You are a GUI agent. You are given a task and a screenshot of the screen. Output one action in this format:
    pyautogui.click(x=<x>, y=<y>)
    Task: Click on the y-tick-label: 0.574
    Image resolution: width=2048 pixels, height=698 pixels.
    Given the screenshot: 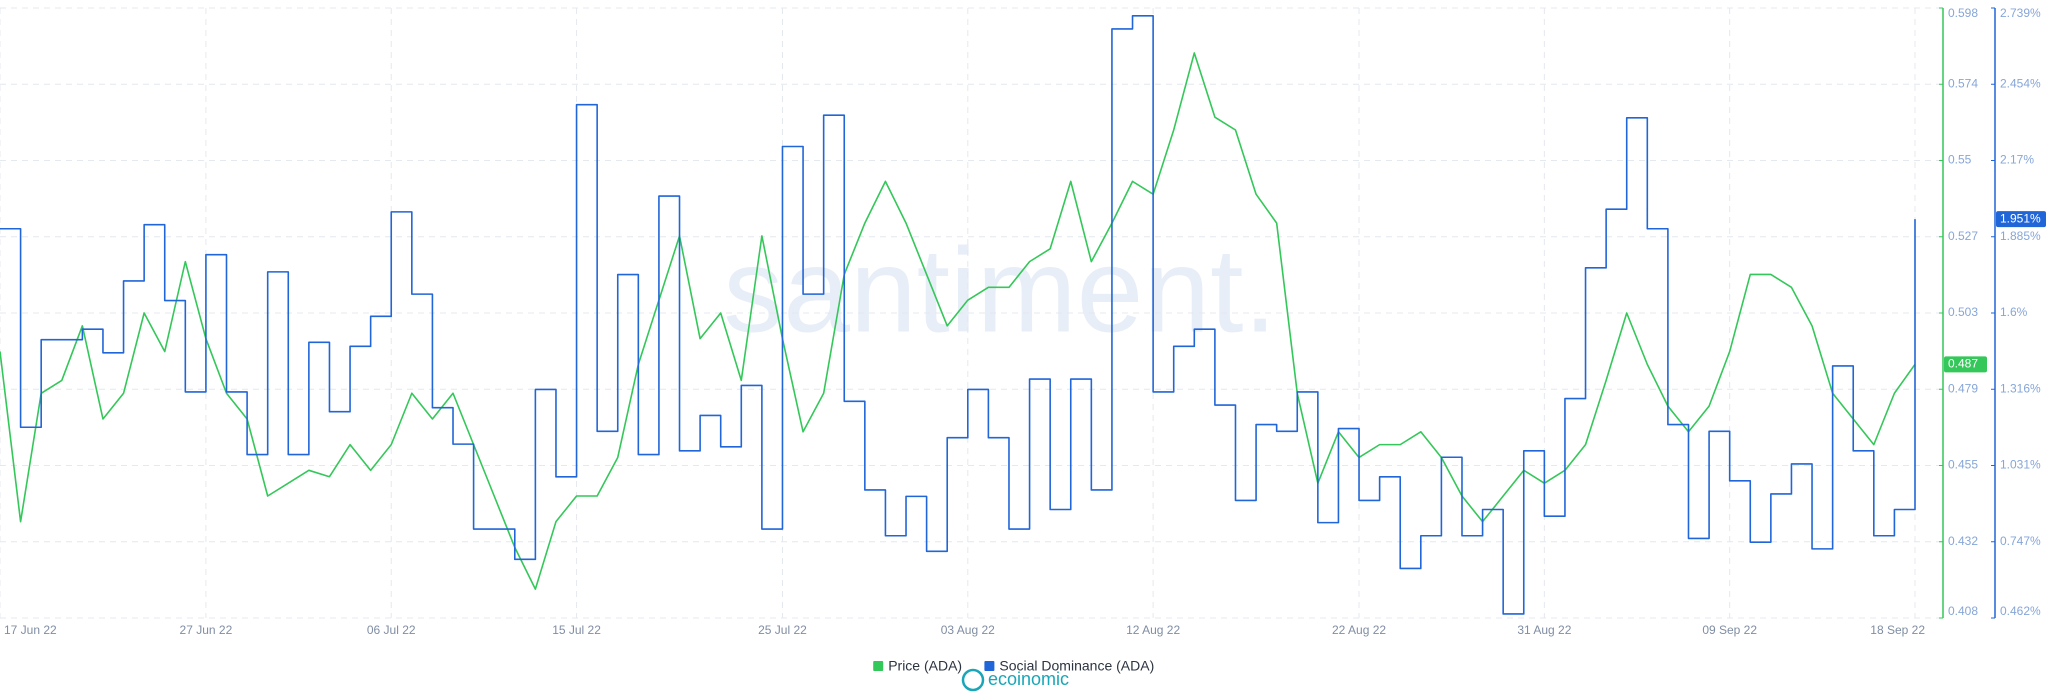 What is the action you would take?
    pyautogui.click(x=1963, y=83)
    